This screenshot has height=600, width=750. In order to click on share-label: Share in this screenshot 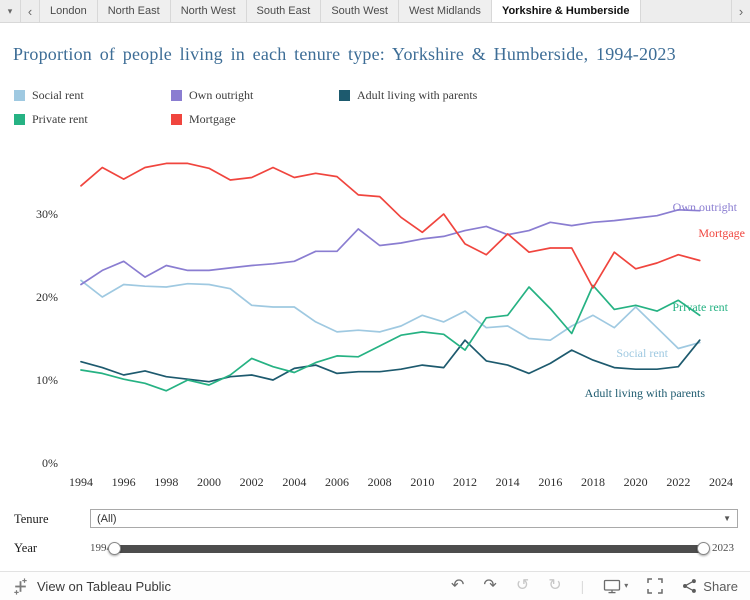, I will do `click(720, 586)`.